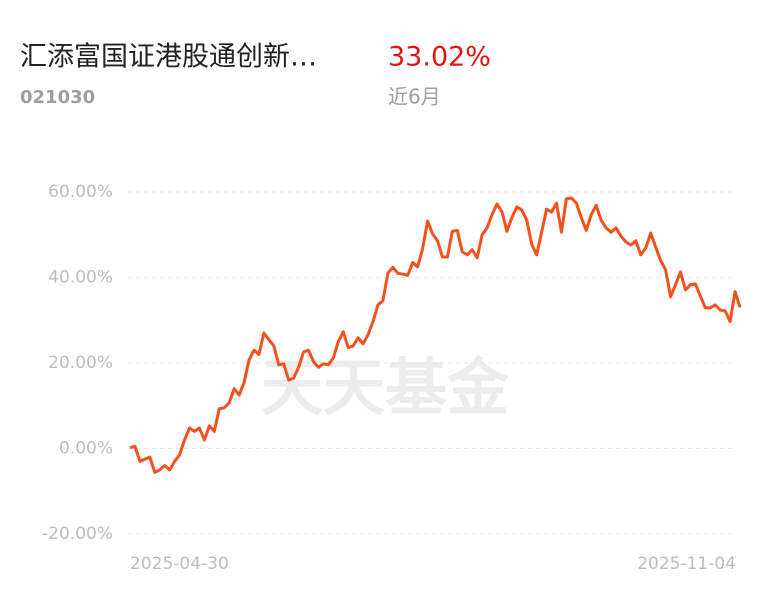  I want to click on x-tick-label: 2025-04-30, so click(179, 564).